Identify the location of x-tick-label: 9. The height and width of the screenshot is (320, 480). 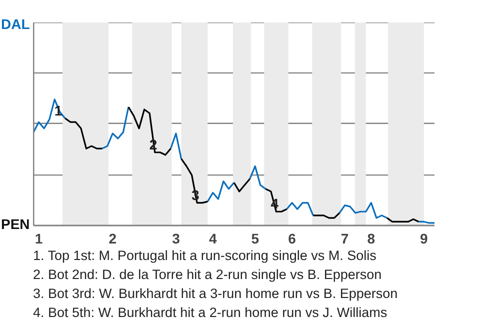
(424, 238).